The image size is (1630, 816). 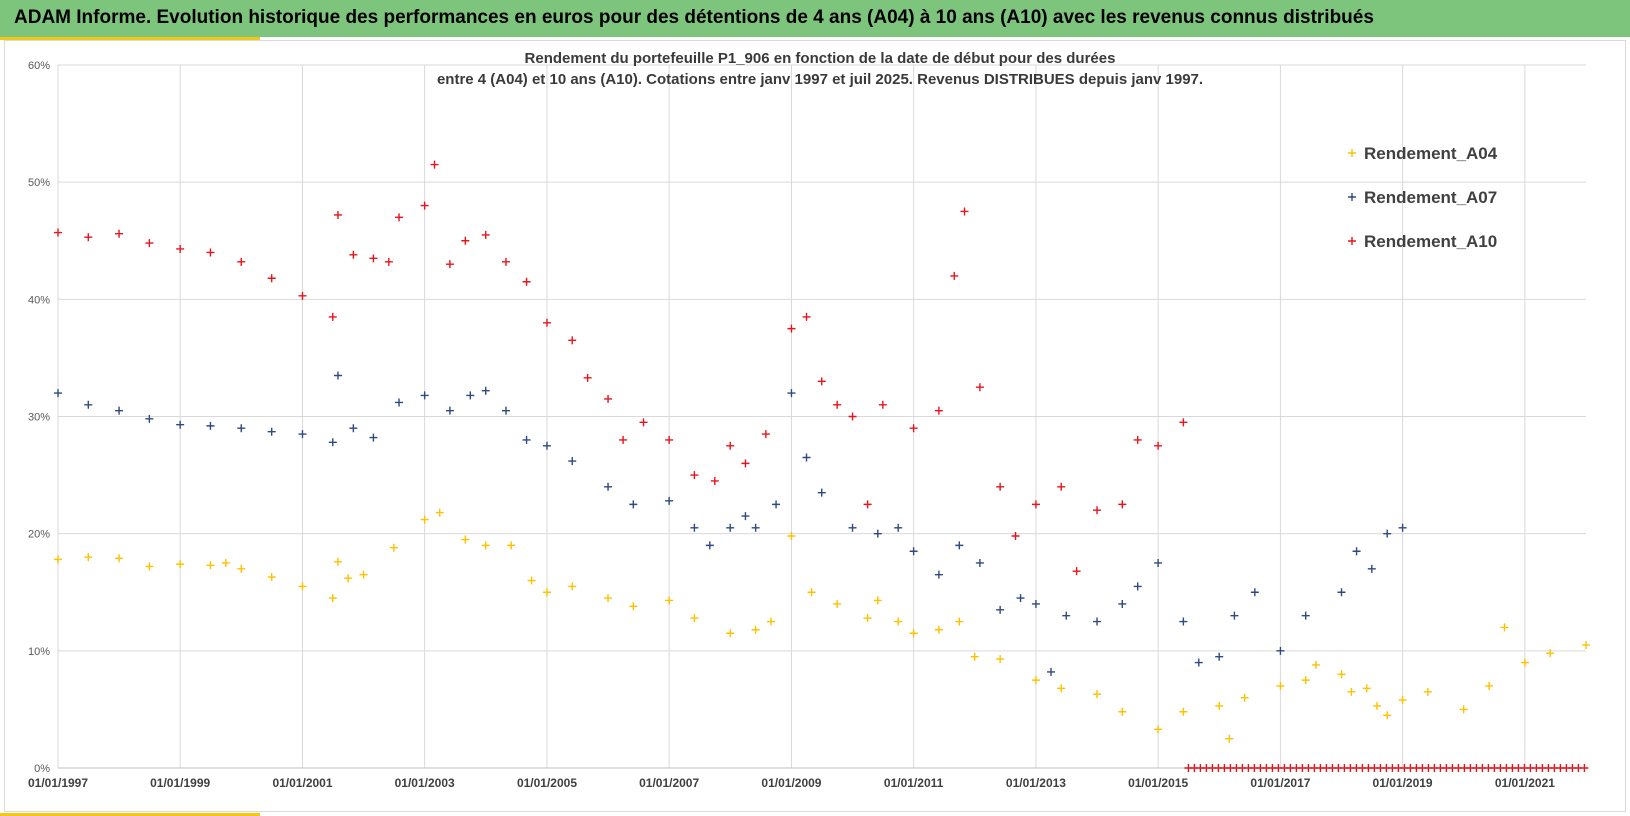 What do you see at coordinates (39, 300) in the screenshot?
I see `y-tick-label: 40%` at bounding box center [39, 300].